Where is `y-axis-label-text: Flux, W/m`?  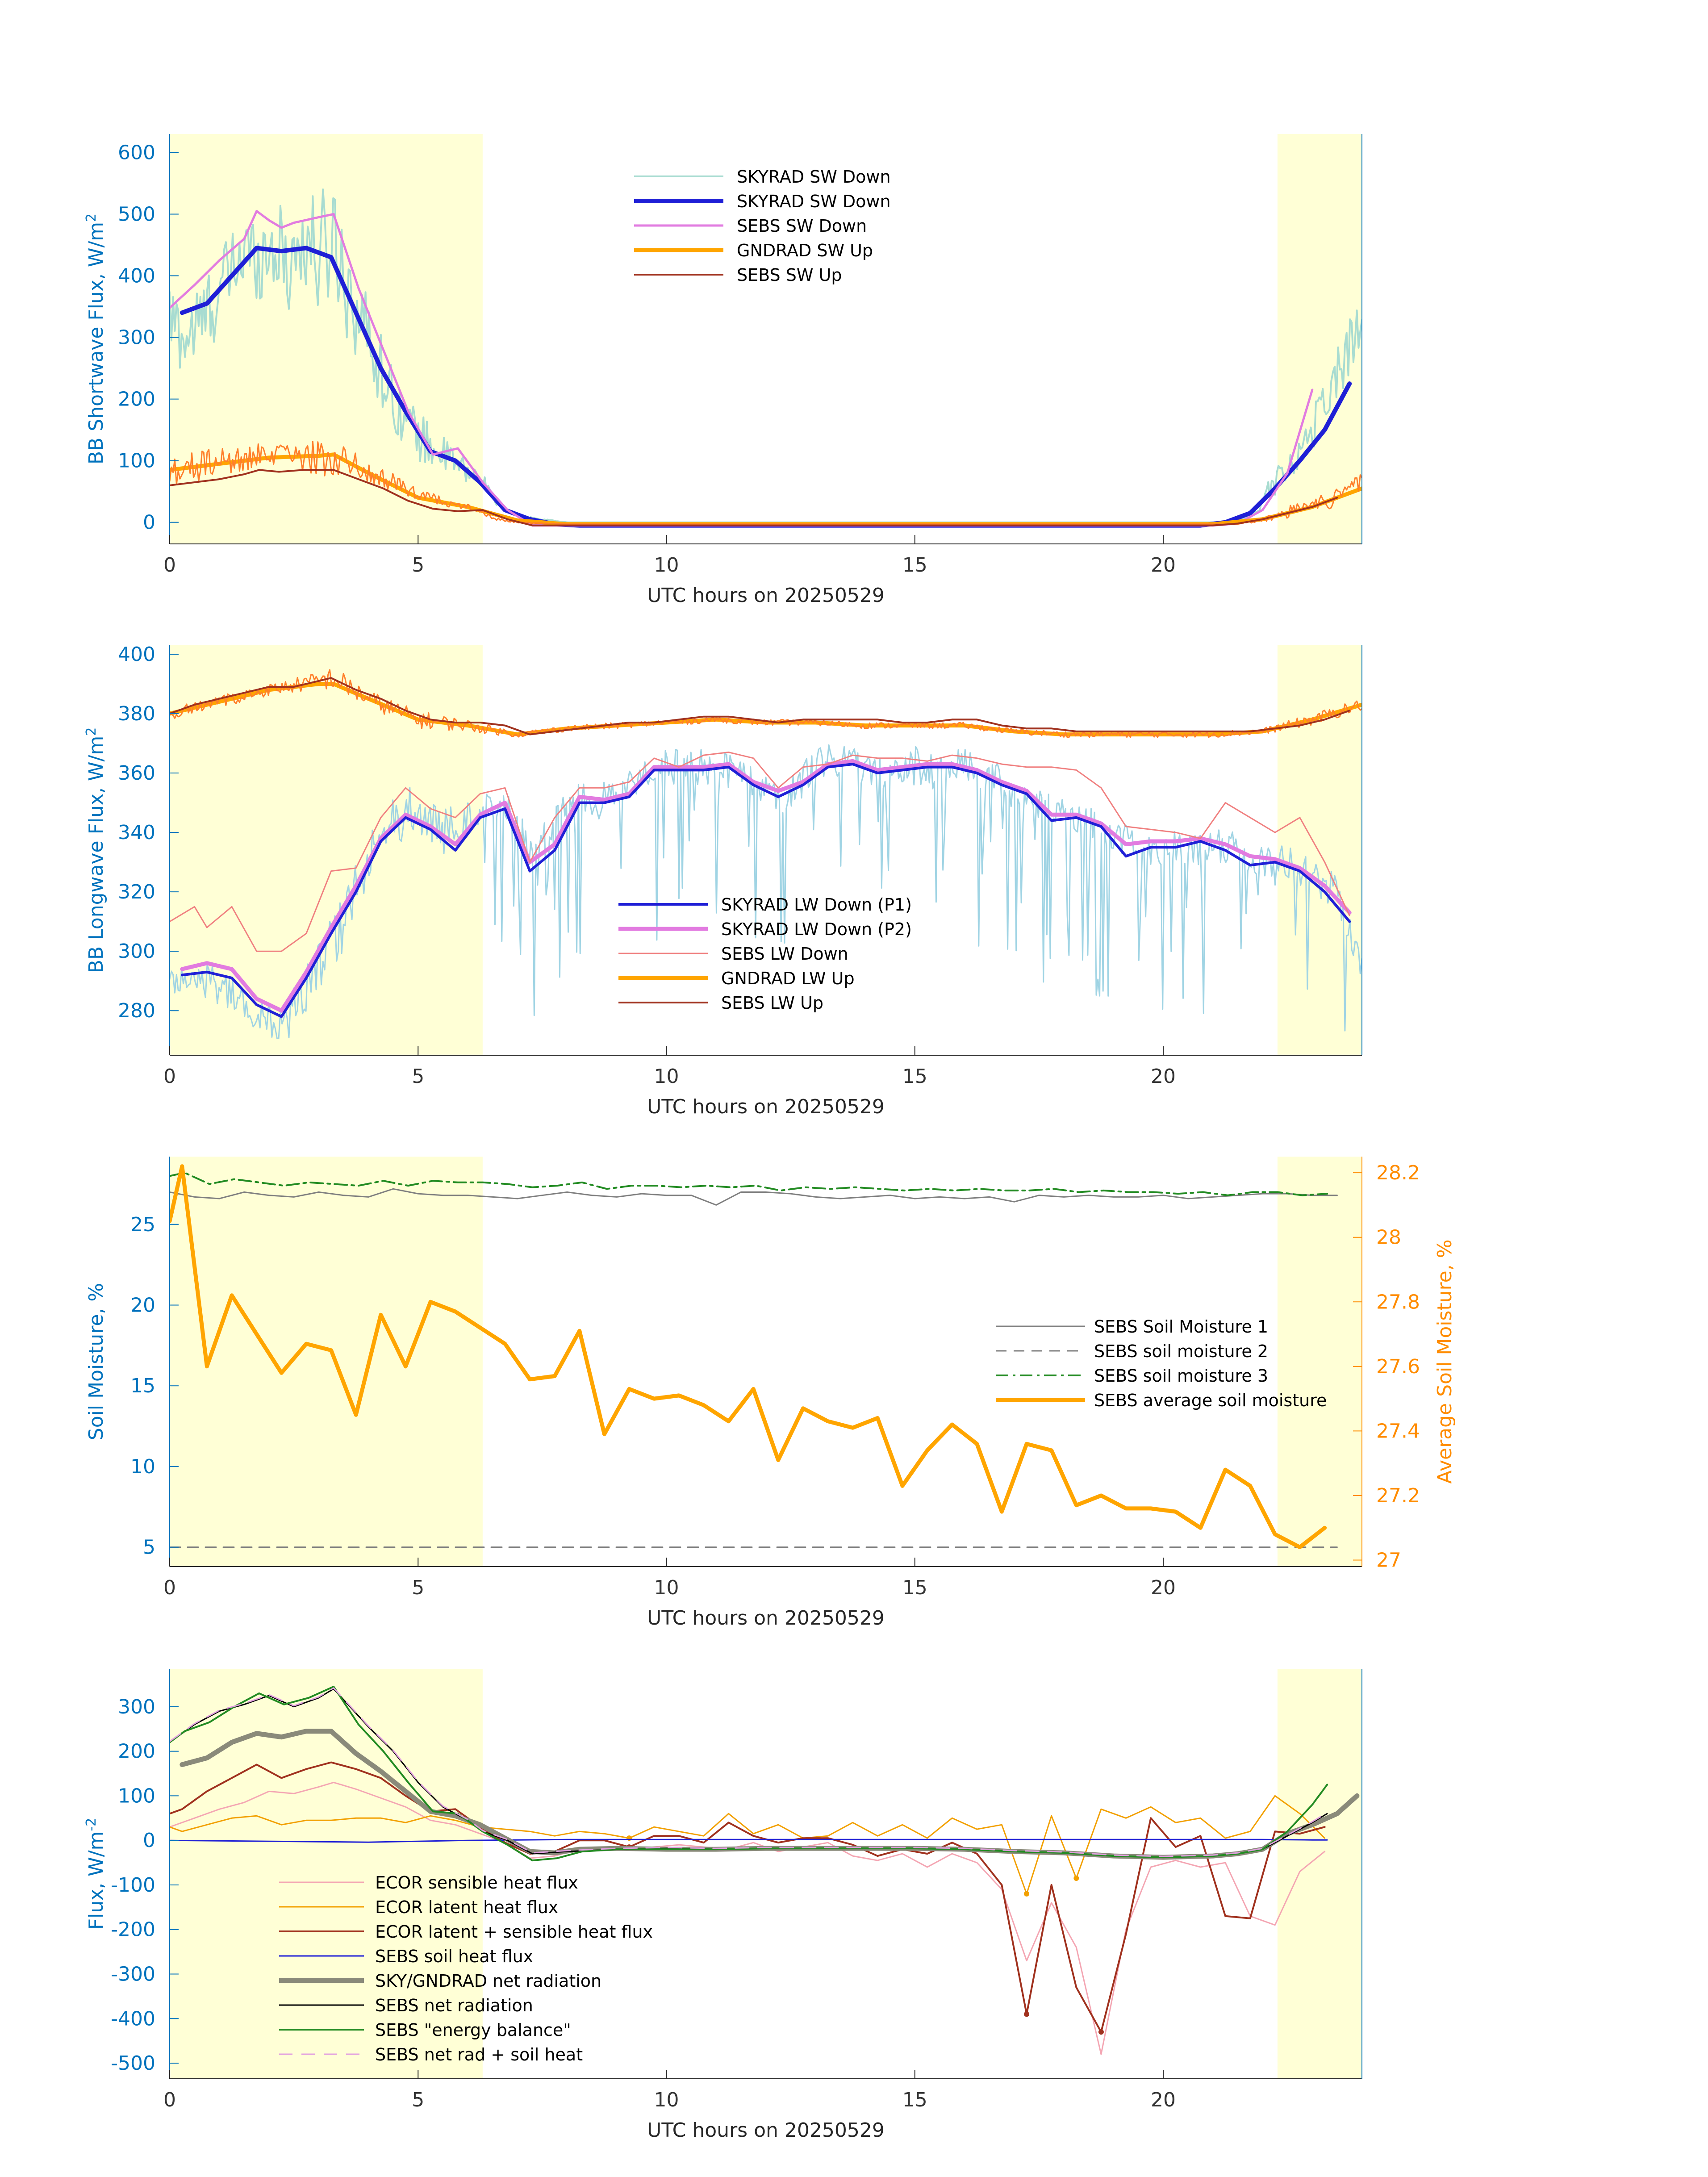 y-axis-label-text: Flux, W/m is located at coordinates (96, 1880).